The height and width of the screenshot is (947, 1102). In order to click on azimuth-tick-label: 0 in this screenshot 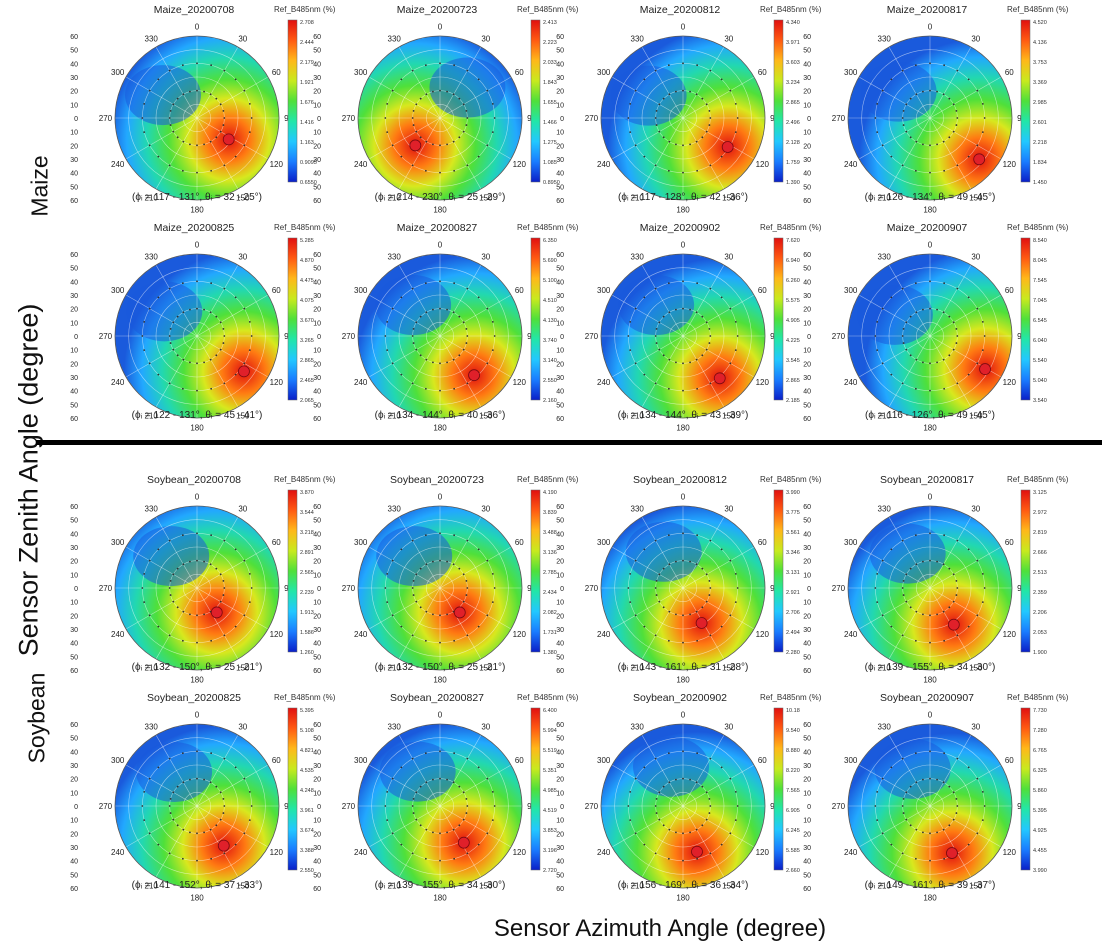, I will do `click(440, 26)`.